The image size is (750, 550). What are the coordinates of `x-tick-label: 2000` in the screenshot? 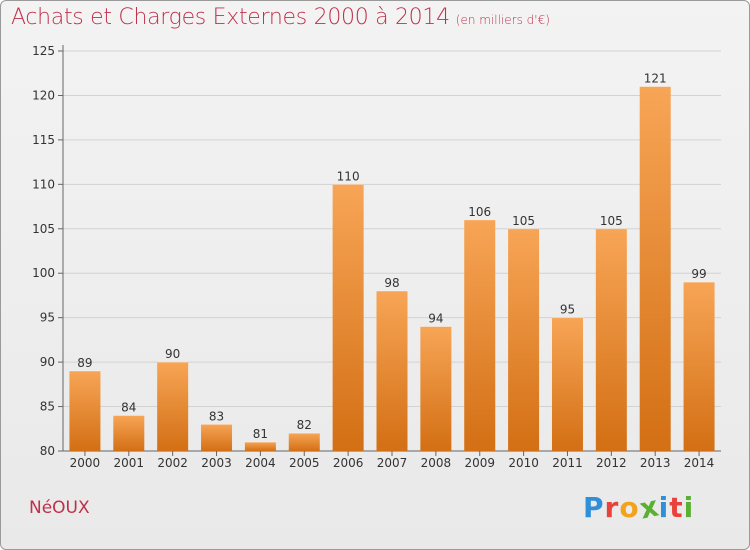 It's located at (85, 463).